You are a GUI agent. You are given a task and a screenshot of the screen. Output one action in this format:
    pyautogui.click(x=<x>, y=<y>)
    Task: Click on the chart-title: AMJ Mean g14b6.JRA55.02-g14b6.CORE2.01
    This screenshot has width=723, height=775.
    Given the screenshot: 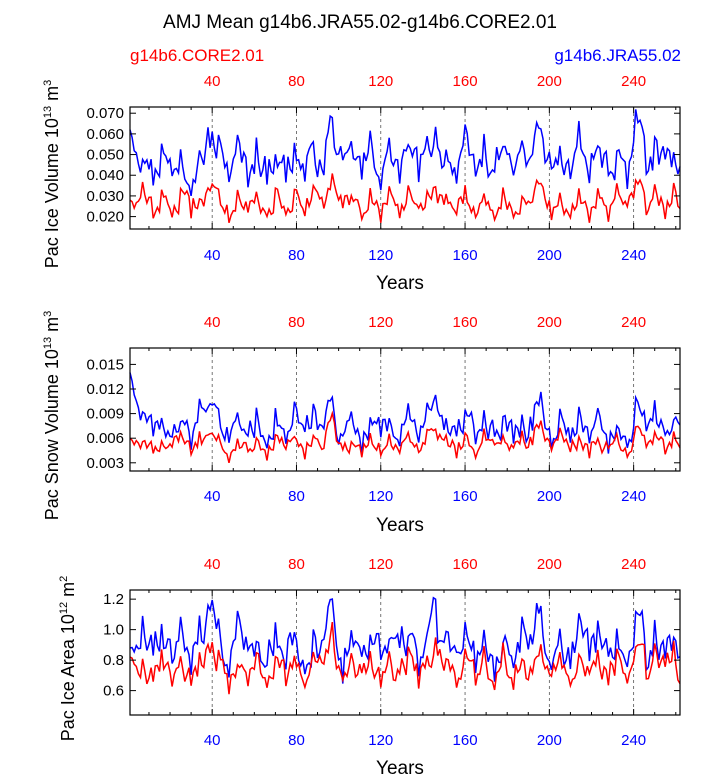 What is the action you would take?
    pyautogui.click(x=360, y=22)
    